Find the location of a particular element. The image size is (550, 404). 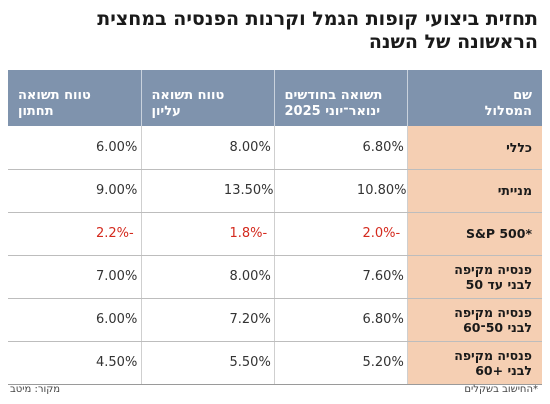

return-cell: 10.80% is located at coordinates (340, 191).